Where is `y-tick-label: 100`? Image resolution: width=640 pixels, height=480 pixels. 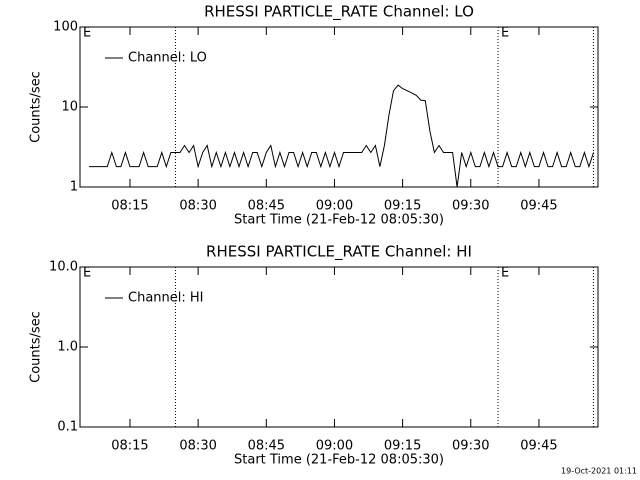
y-tick-label: 100 is located at coordinates (65, 27).